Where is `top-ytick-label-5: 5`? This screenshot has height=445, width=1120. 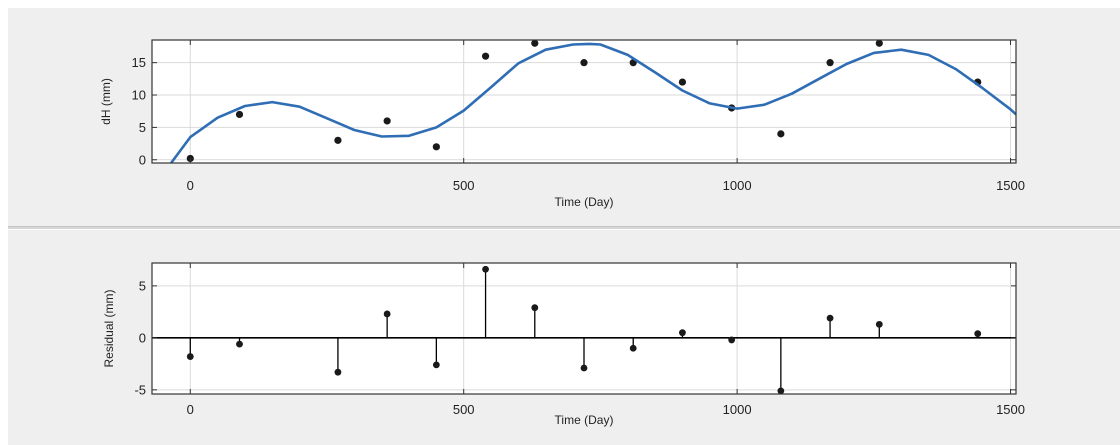 top-ytick-label-5: 5 is located at coordinates (142, 127).